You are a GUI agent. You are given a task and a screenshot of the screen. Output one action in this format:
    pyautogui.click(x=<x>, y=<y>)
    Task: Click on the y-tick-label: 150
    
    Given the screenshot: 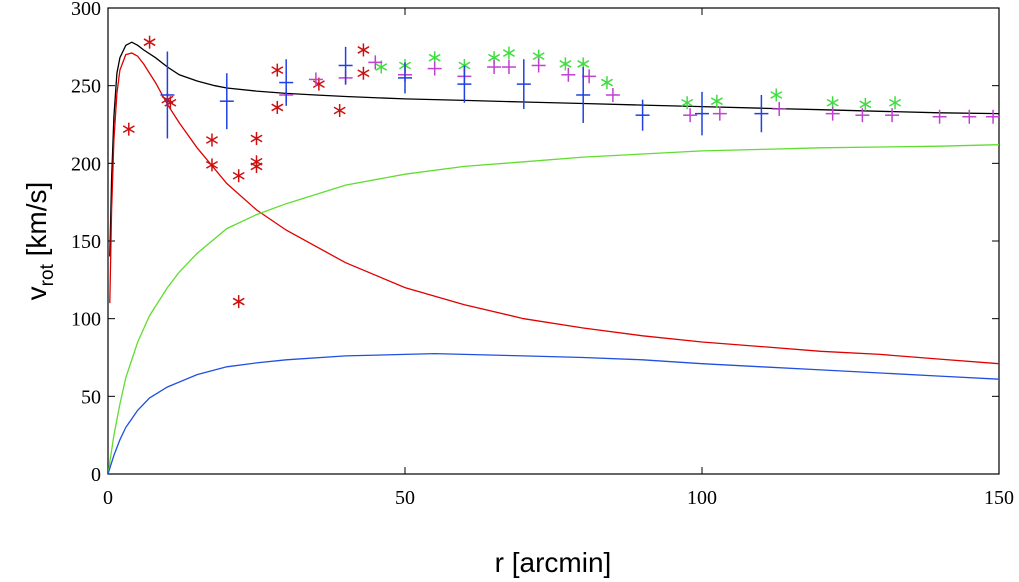 What is the action you would take?
    pyautogui.click(x=86, y=242)
    